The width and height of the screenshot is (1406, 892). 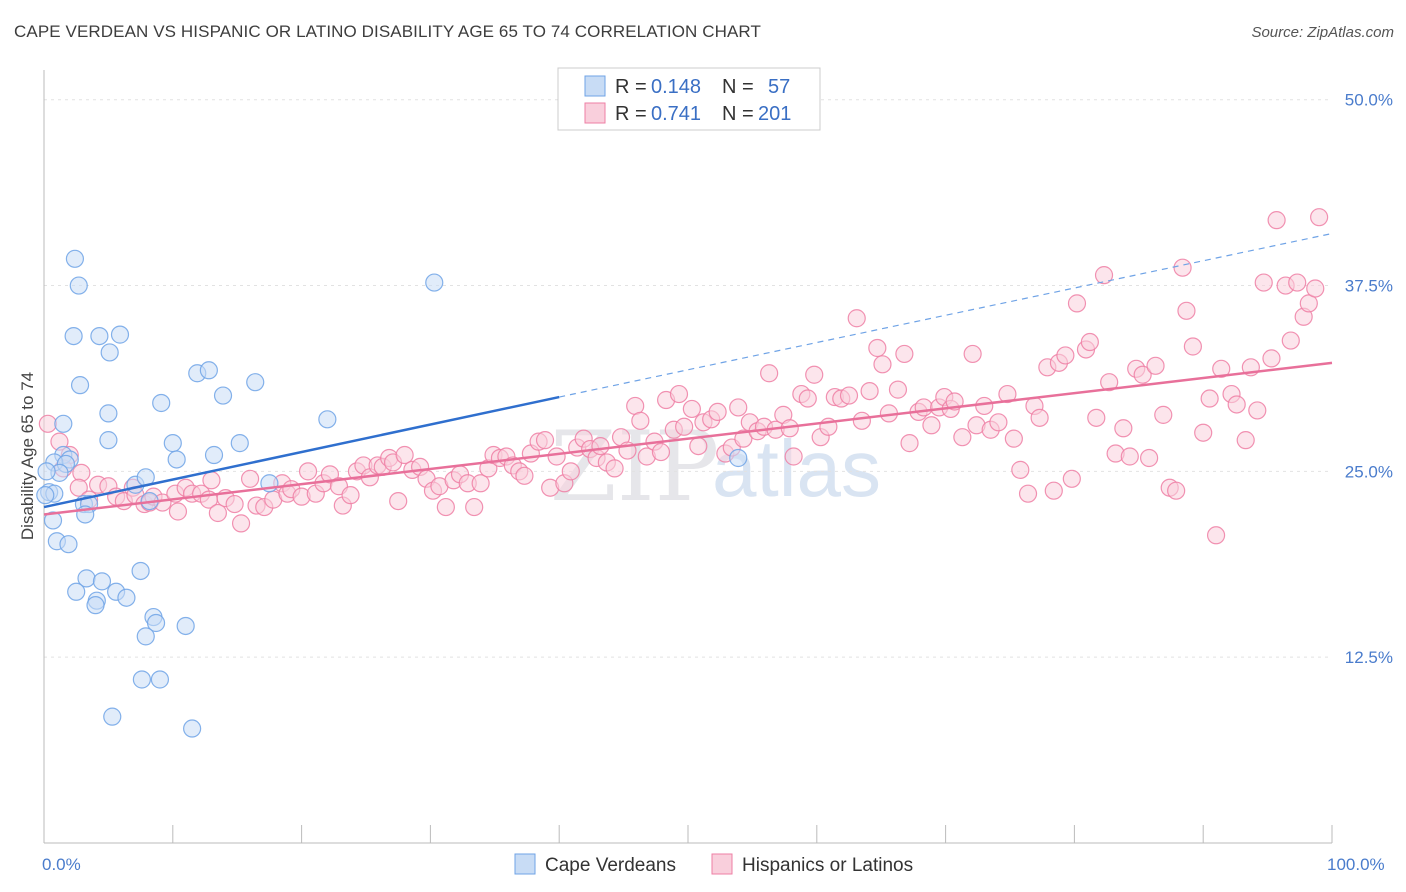 I want to click on legend-r-value-2: 0.741, so click(x=676, y=114).